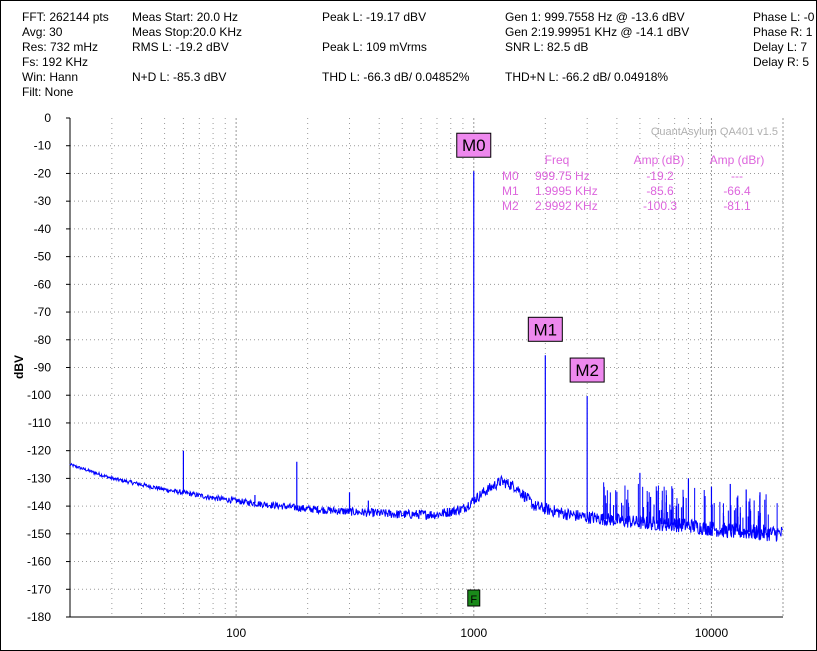  What do you see at coordinates (43, 201) in the screenshot?
I see `y-tick-label: -30` at bounding box center [43, 201].